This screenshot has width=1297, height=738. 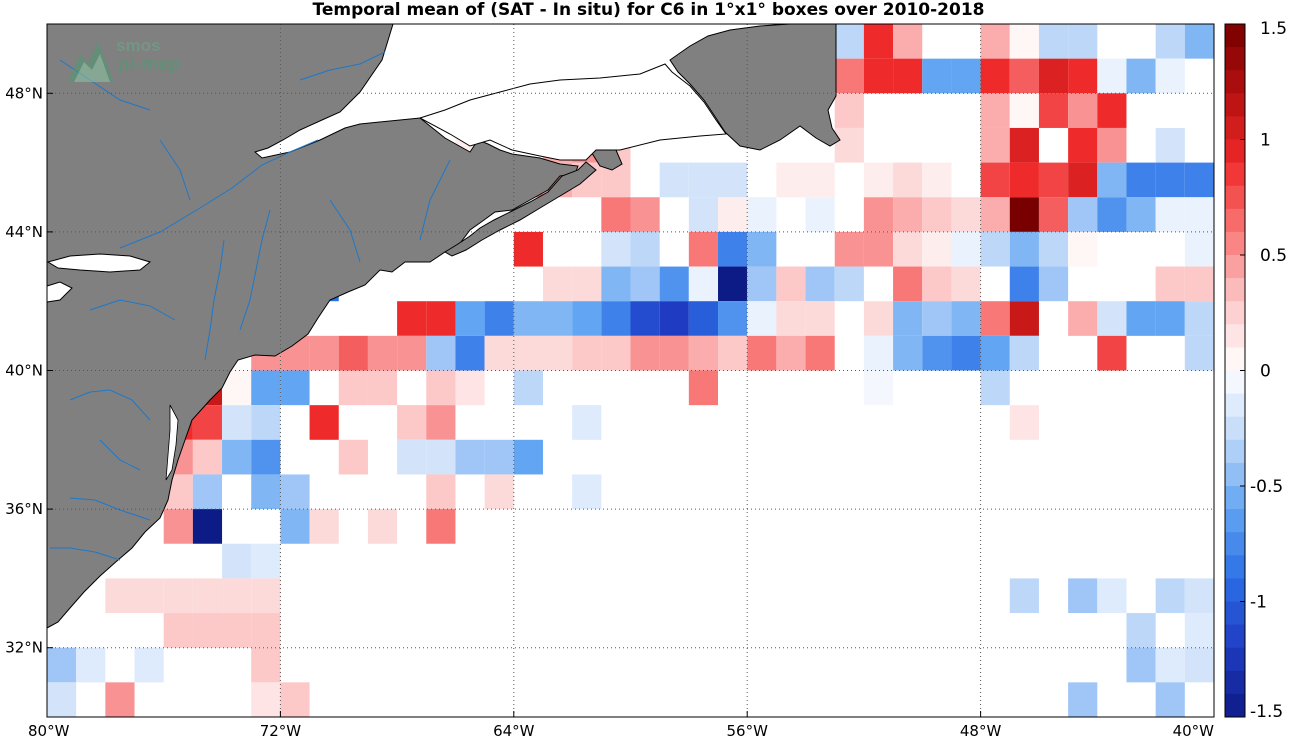 I want to click on river-h, so click(x=132, y=310).